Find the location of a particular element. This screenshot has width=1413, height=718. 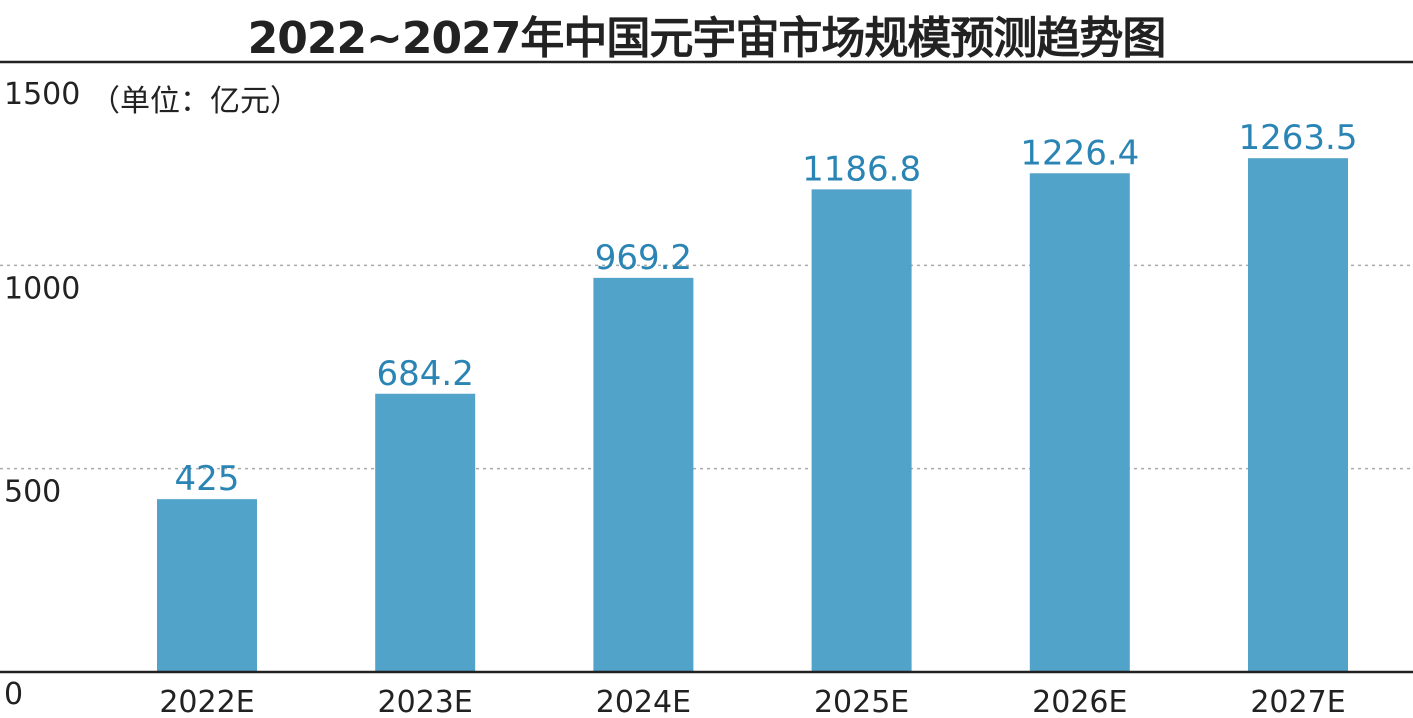

data-label-2022E: 425 is located at coordinates (207, 479).